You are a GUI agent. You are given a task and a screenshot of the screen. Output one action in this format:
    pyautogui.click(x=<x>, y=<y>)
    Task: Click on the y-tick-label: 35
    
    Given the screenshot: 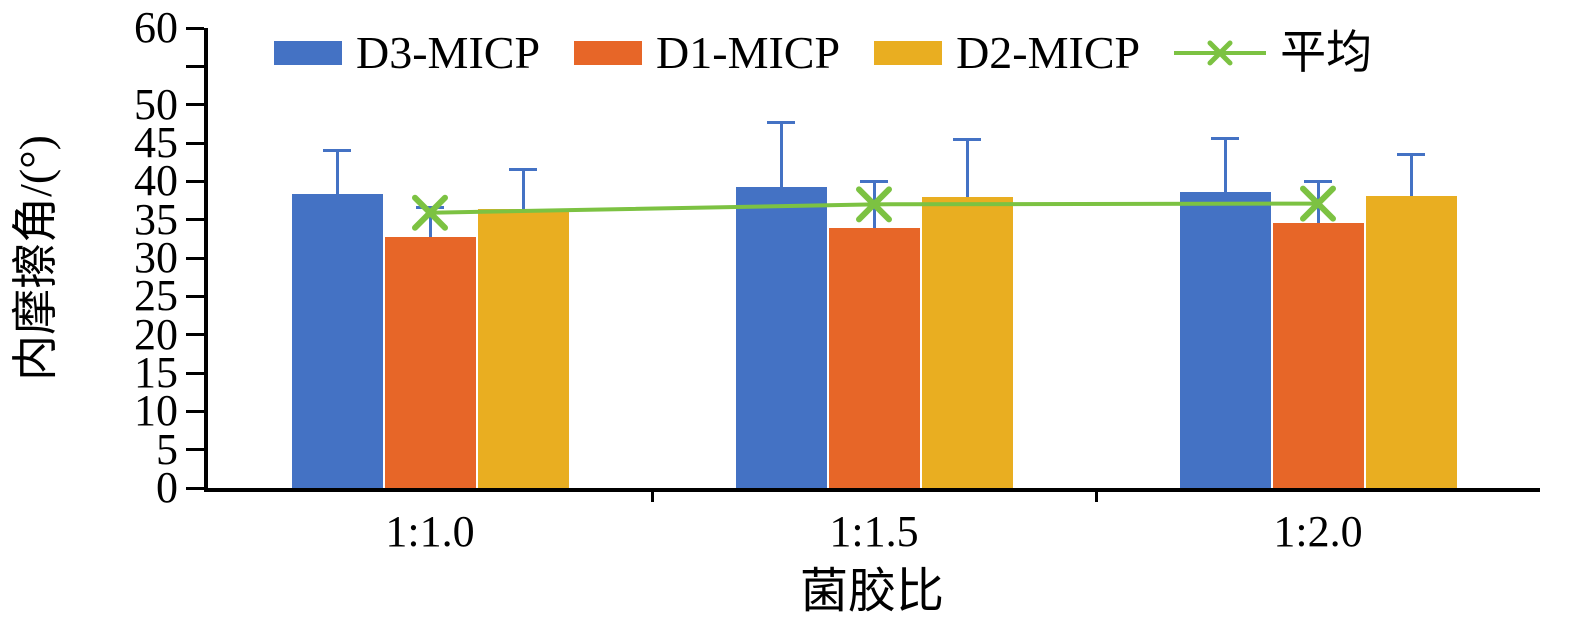 What is the action you would take?
    pyautogui.click(x=156, y=219)
    